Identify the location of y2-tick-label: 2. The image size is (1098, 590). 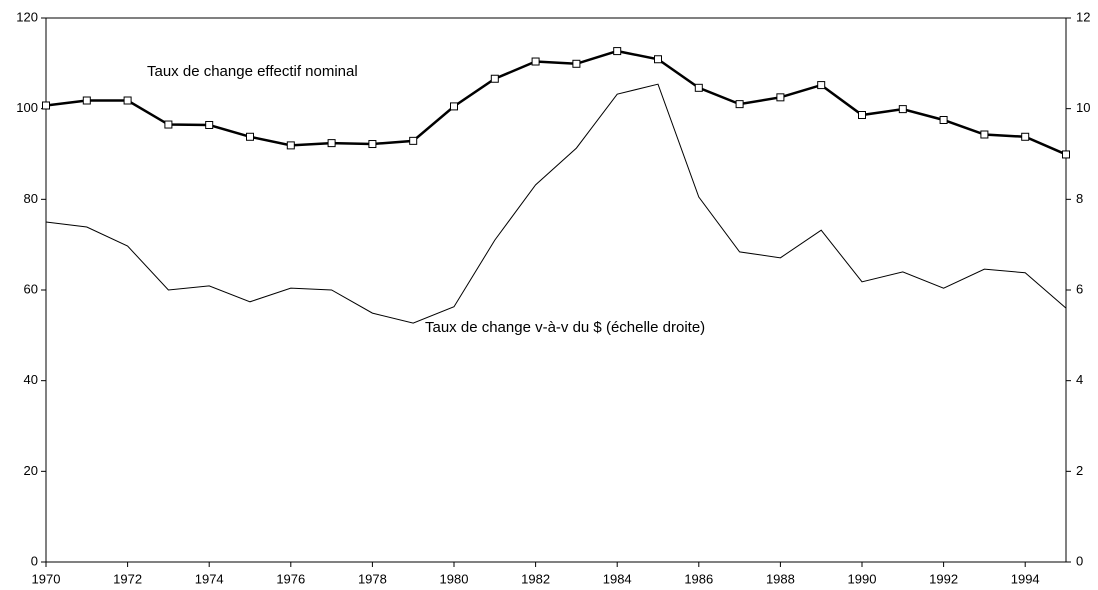
(1079, 470).